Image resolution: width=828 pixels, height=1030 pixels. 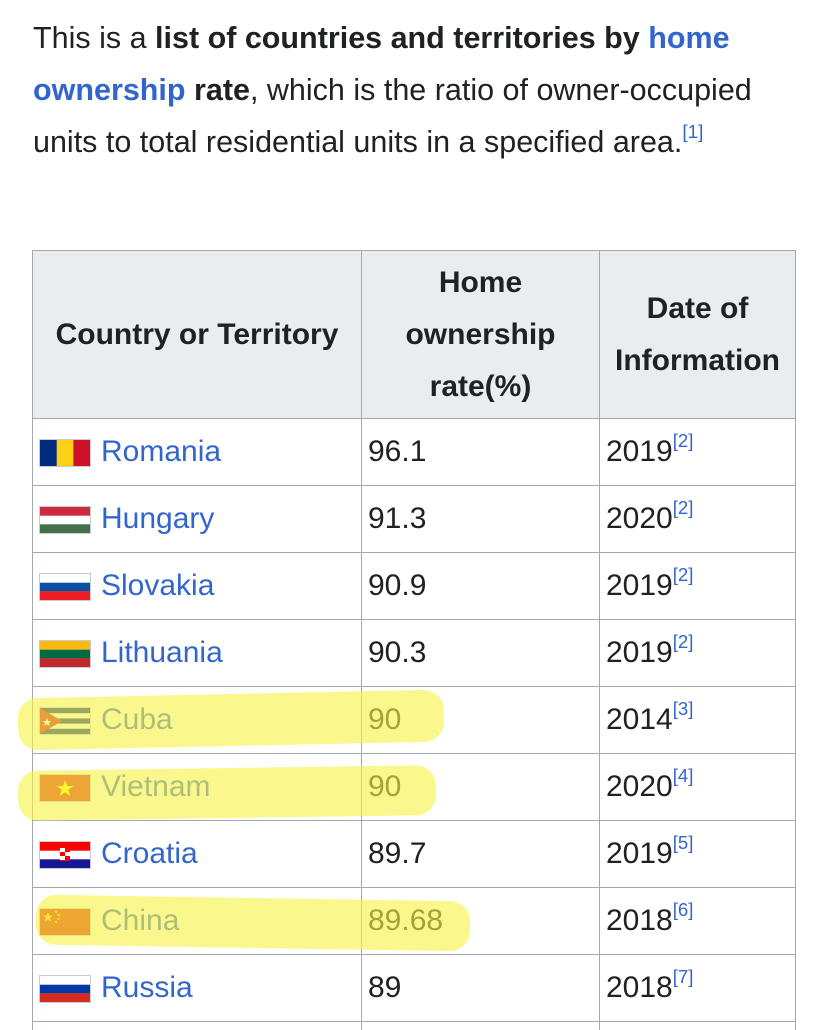 I want to click on table-row: Slovakia 90.9 2019[2], so click(x=414, y=586).